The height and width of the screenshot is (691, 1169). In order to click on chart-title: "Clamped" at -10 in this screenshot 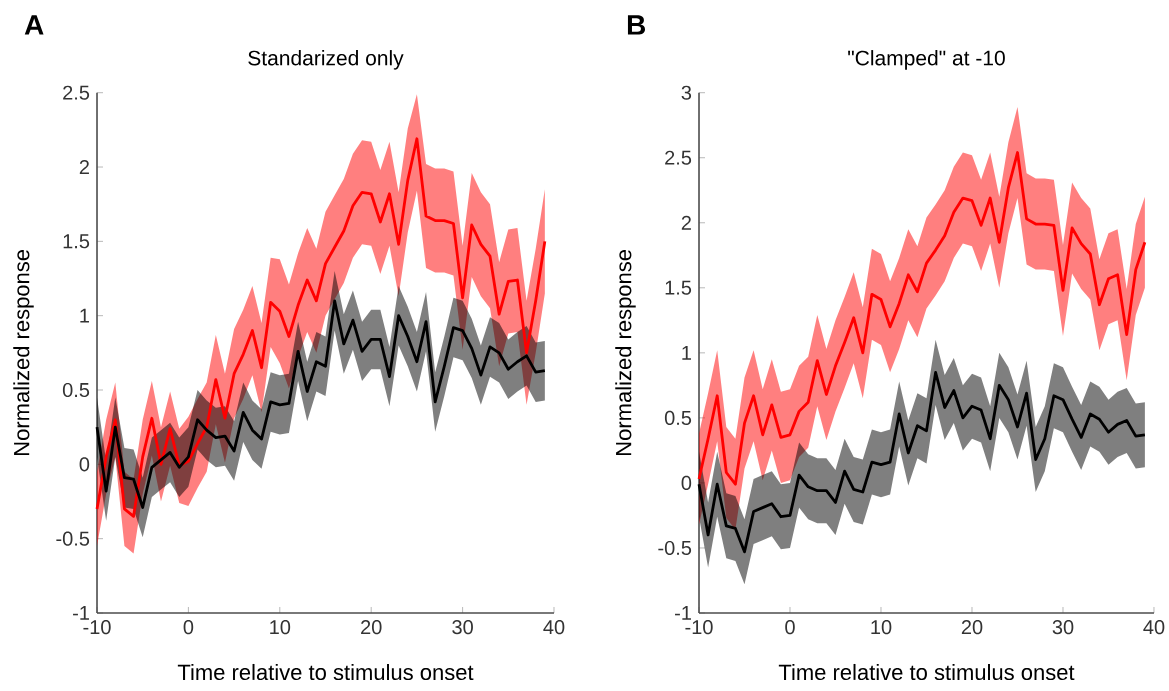, I will do `click(926, 60)`.